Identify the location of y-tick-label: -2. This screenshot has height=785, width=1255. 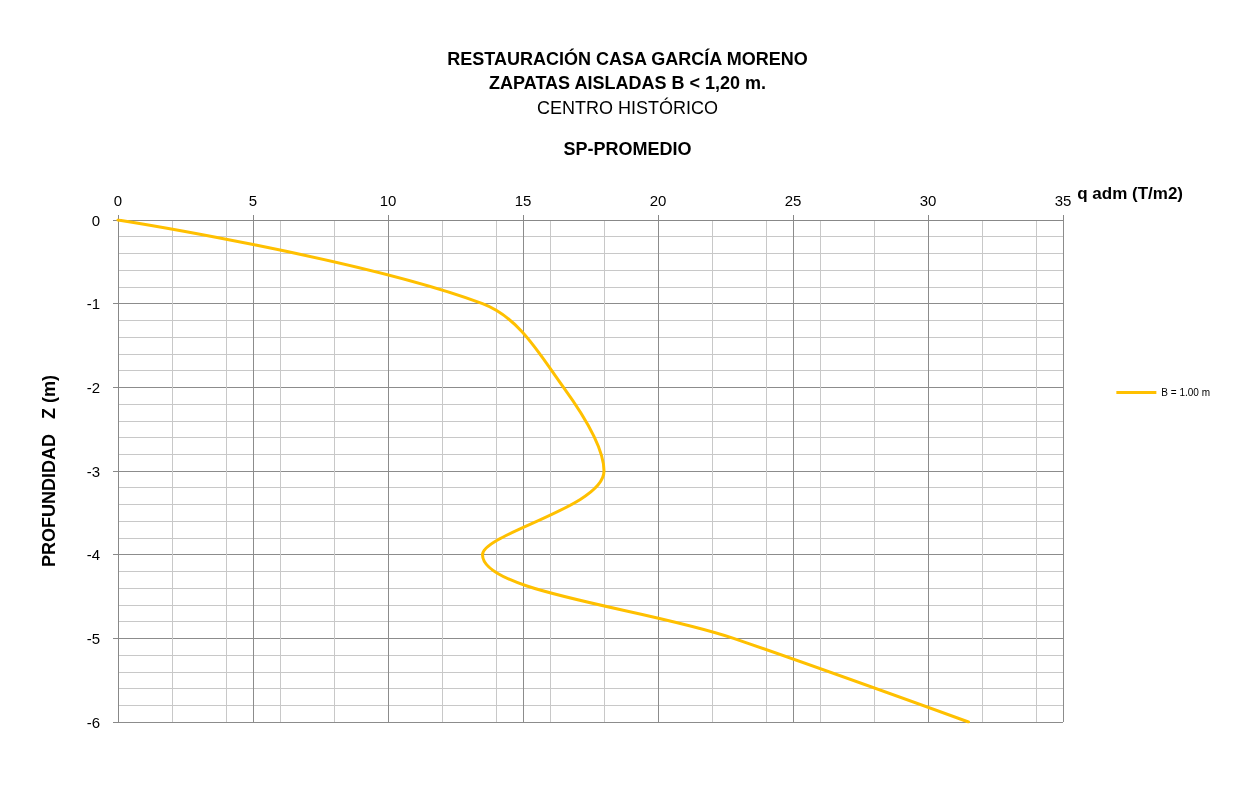
(93, 387).